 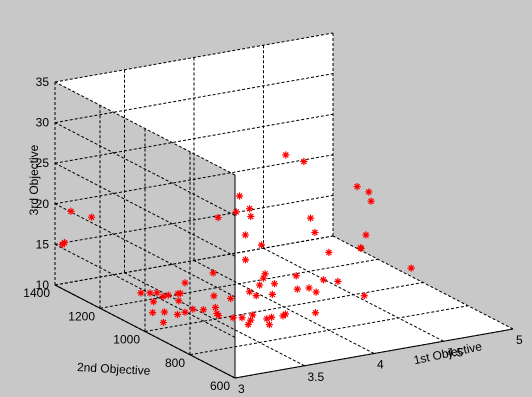 What do you see at coordinates (114, 369) in the screenshot?
I see `y-axis-label: 2nd Objective` at bounding box center [114, 369].